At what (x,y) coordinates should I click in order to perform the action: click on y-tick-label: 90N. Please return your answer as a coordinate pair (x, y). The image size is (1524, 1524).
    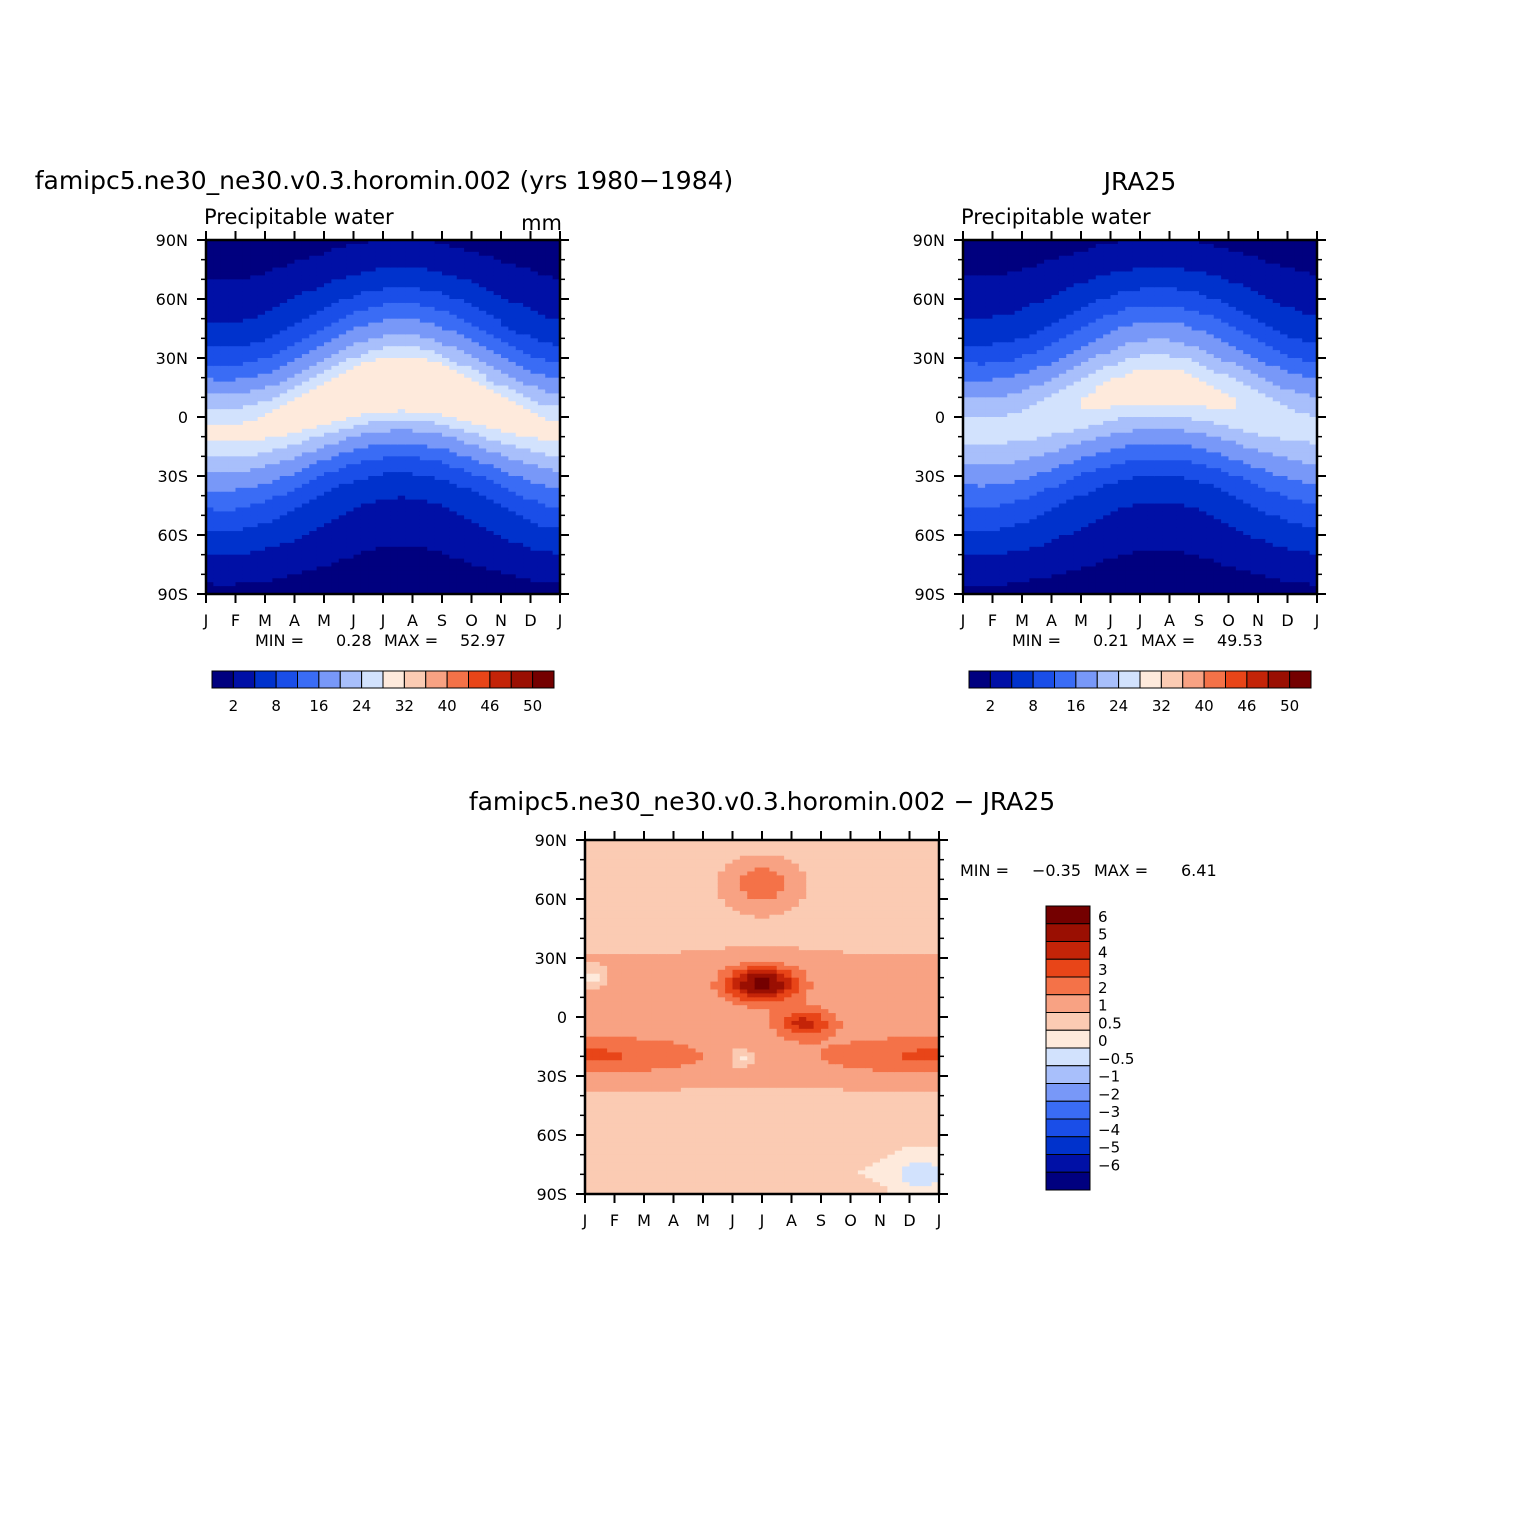
    Looking at the image, I should click on (172, 240).